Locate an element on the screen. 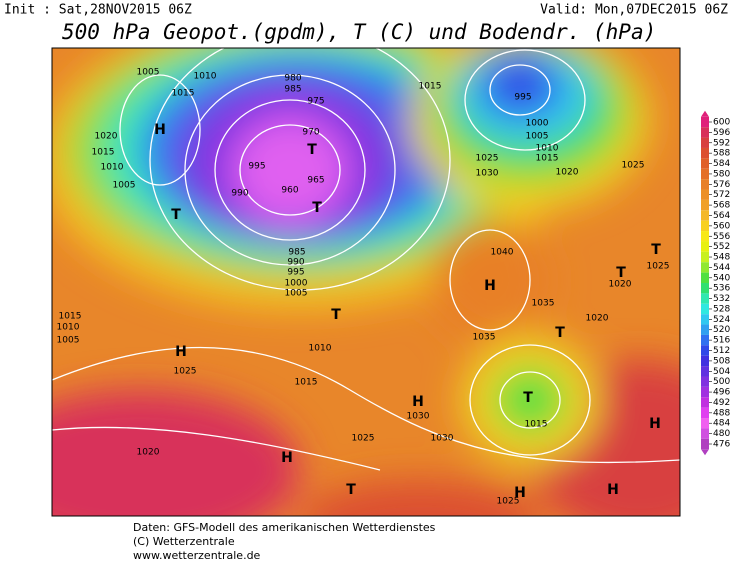 The image size is (732, 569). colorbar-label: 556 is located at coordinates (721, 237).